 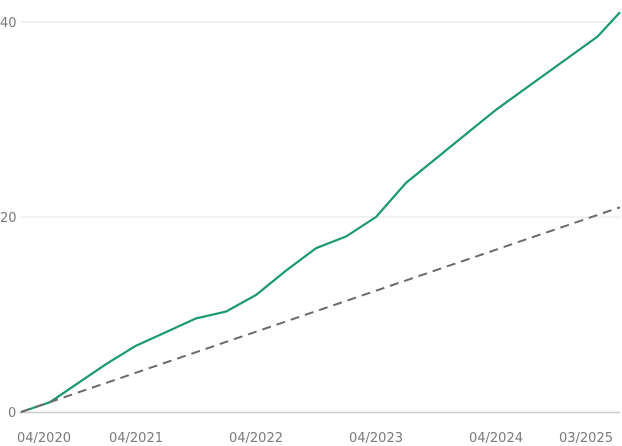 I want to click on x-tick-label-2: 04/2022, so click(x=256, y=438).